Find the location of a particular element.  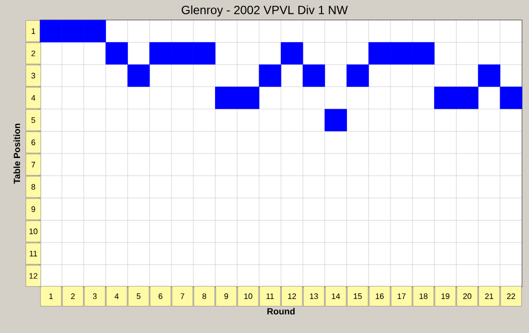

x-axis-title: Round is located at coordinates (281, 311).